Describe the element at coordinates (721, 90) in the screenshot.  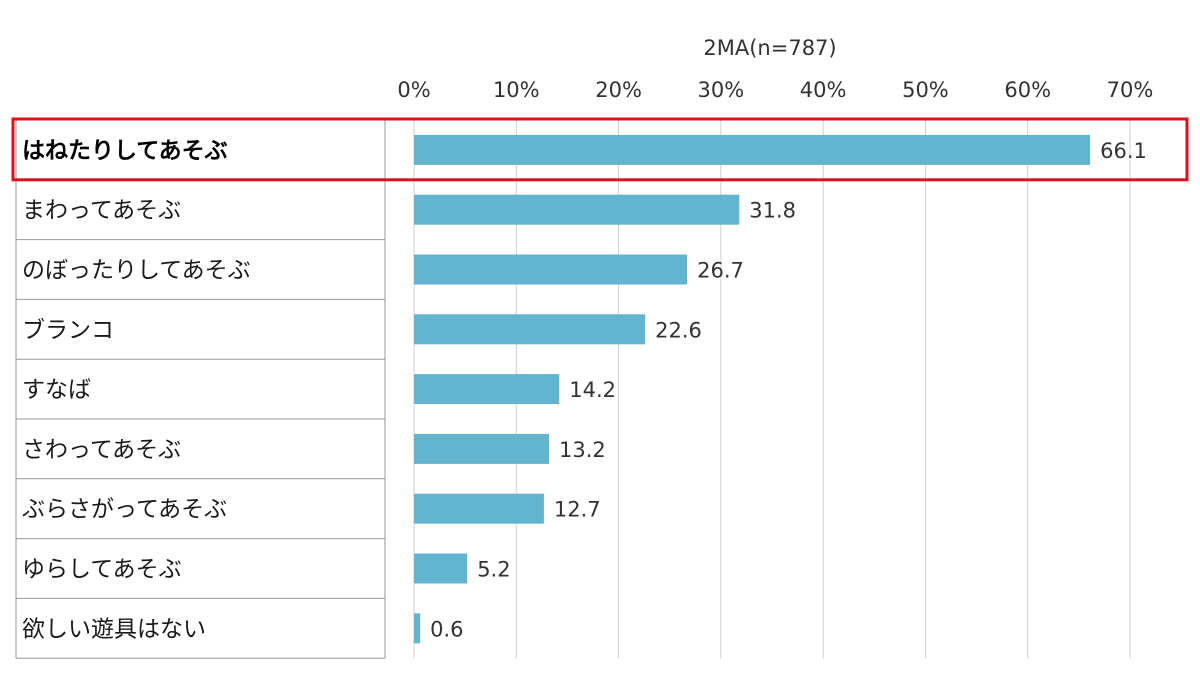
I see `x-tick-label: 30%` at that location.